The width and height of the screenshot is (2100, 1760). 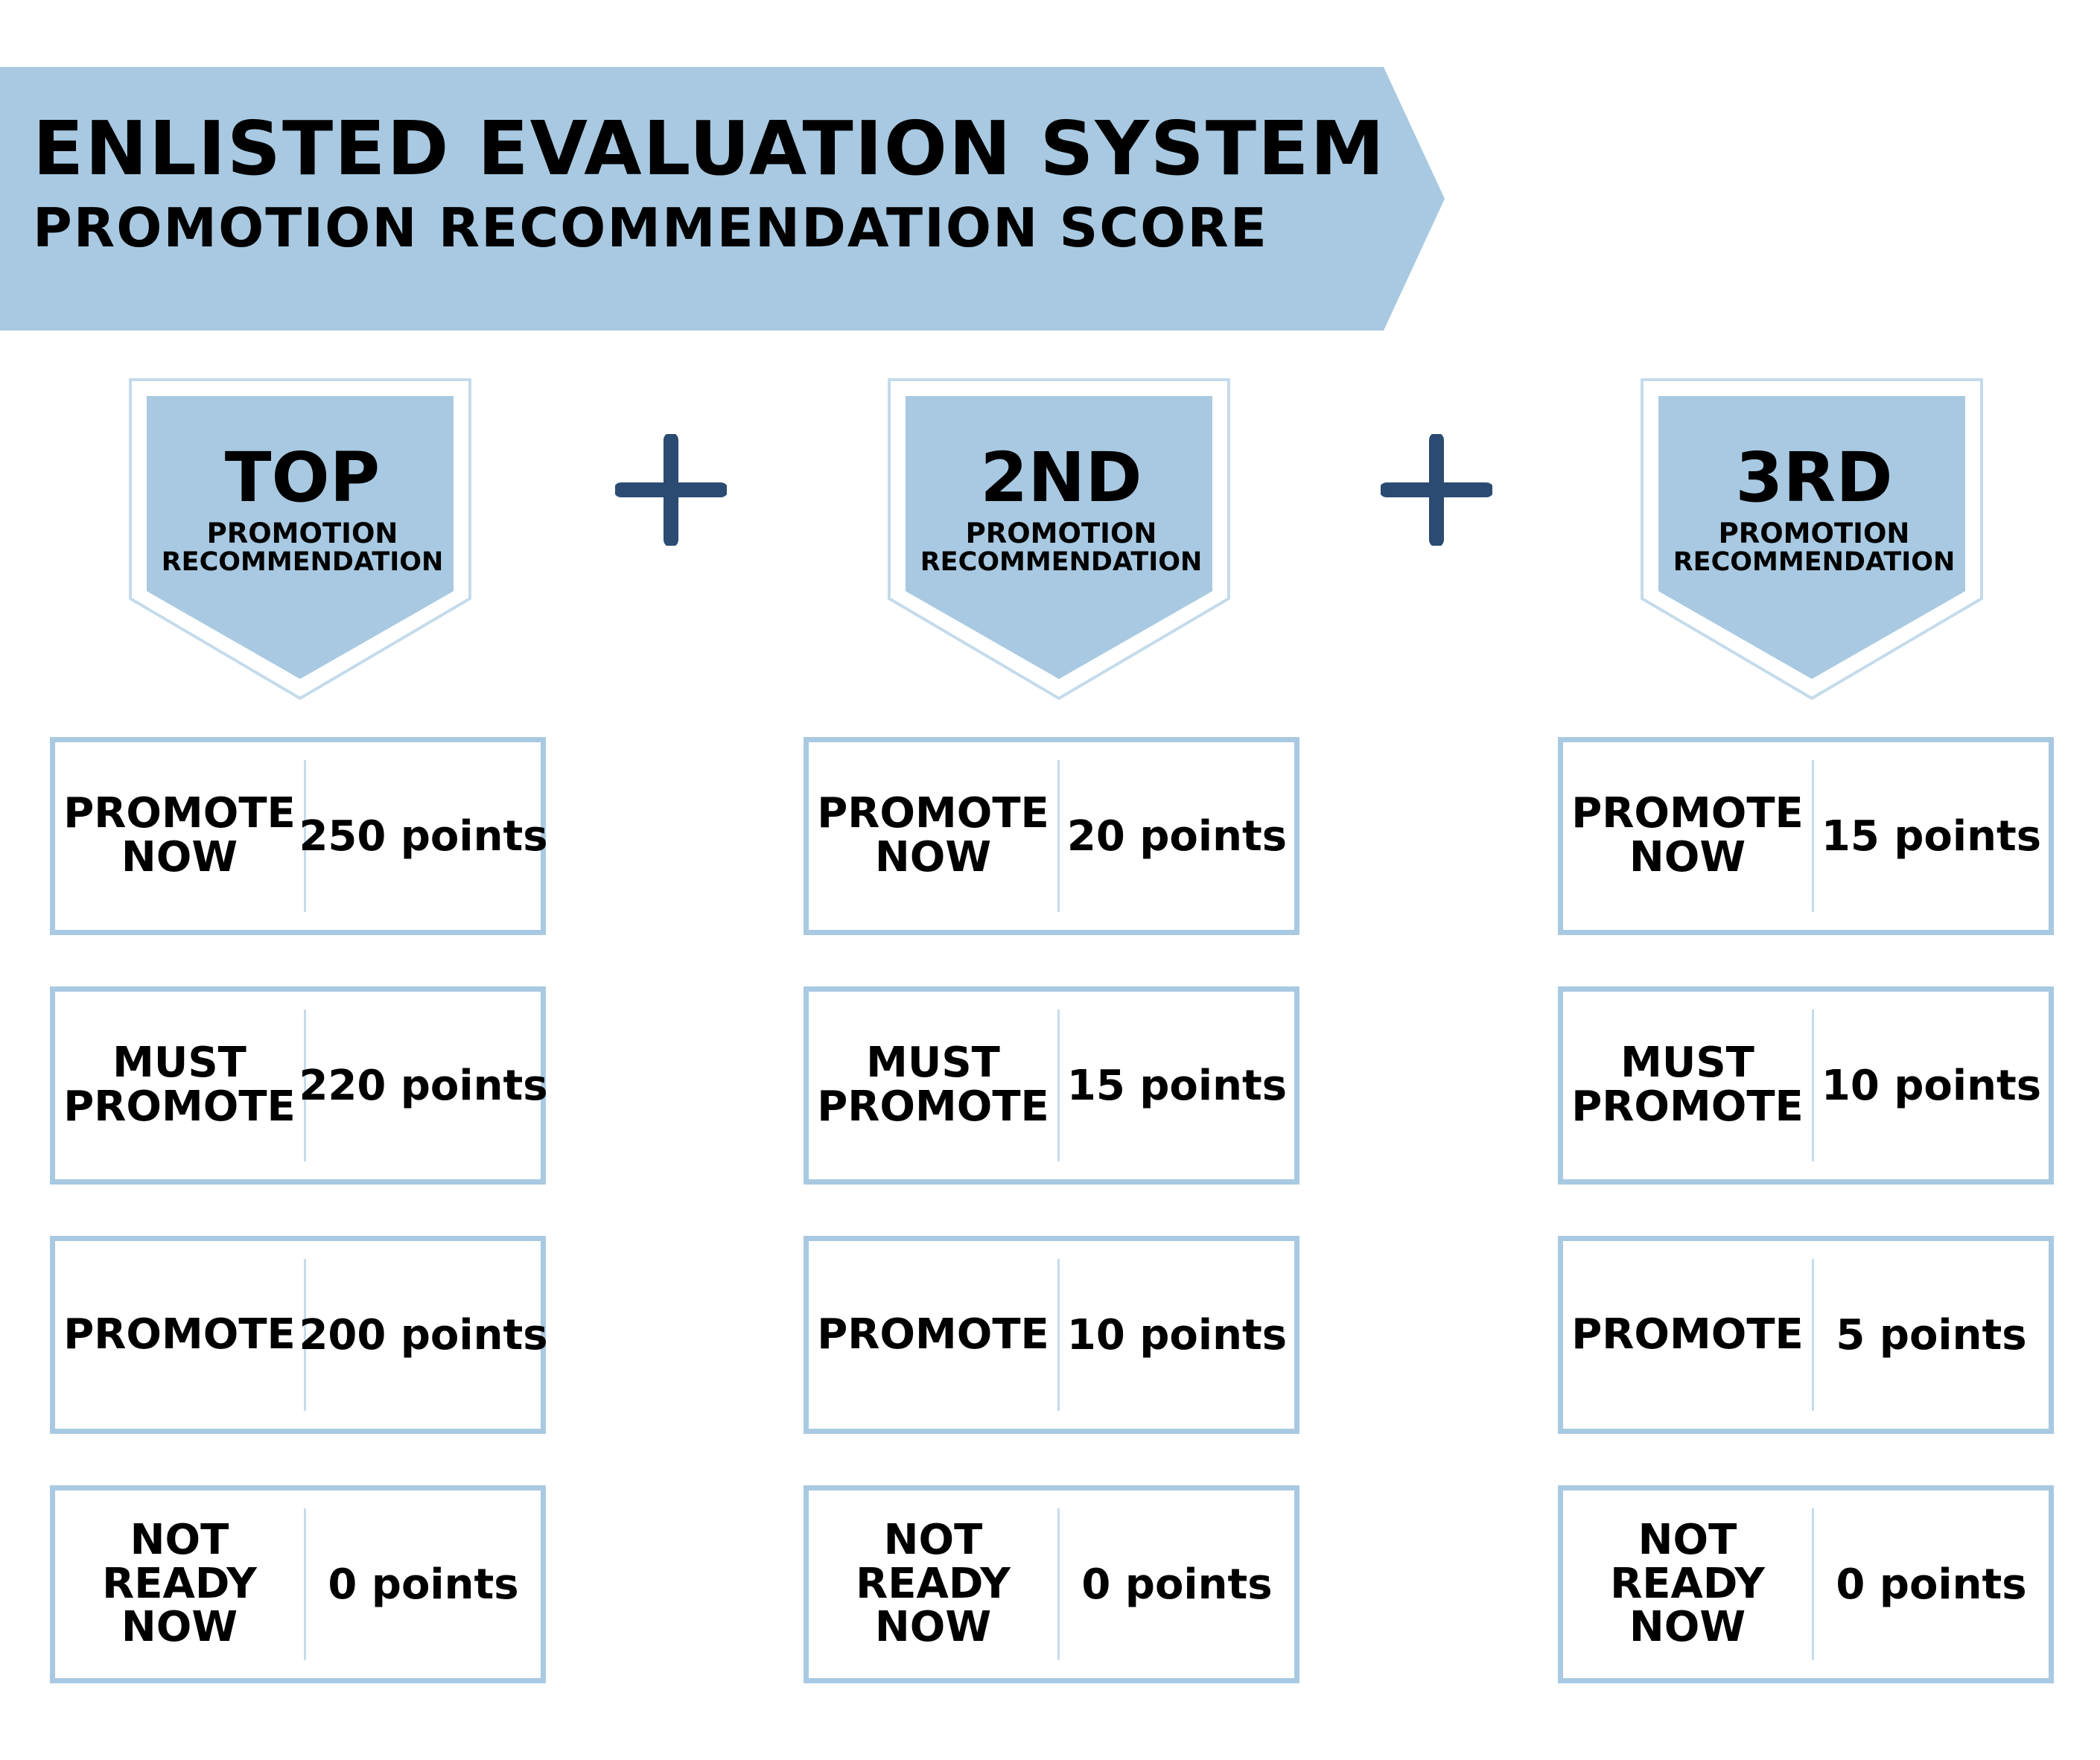 I want to click on header-banner, so click(x=722, y=199).